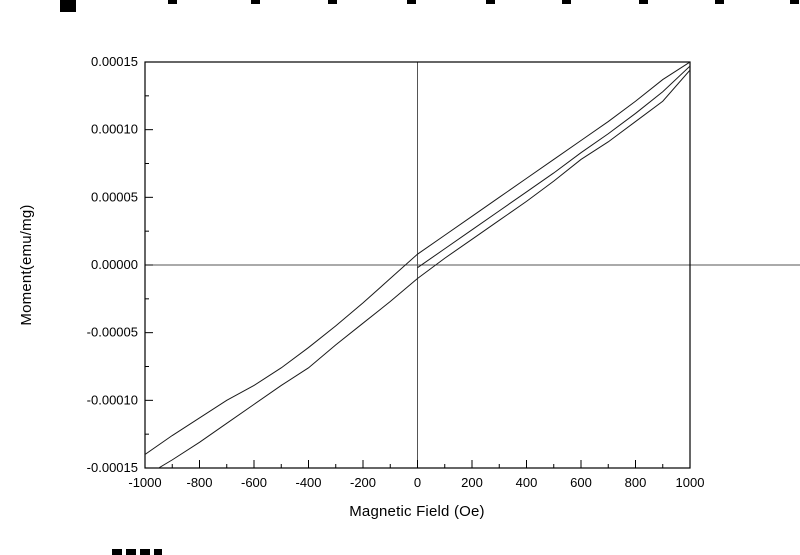  What do you see at coordinates (199, 482) in the screenshot?
I see `x-tick-label: -800` at bounding box center [199, 482].